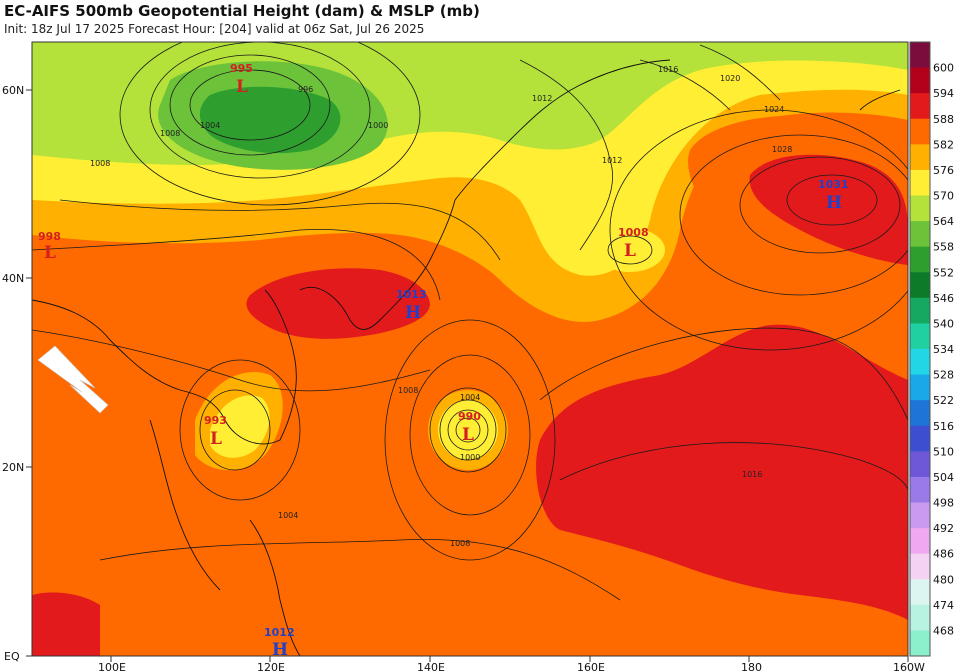 Image resolution: width=960 pixels, height=672 pixels. I want to click on colorbar-level-label: 498, so click(943, 503).